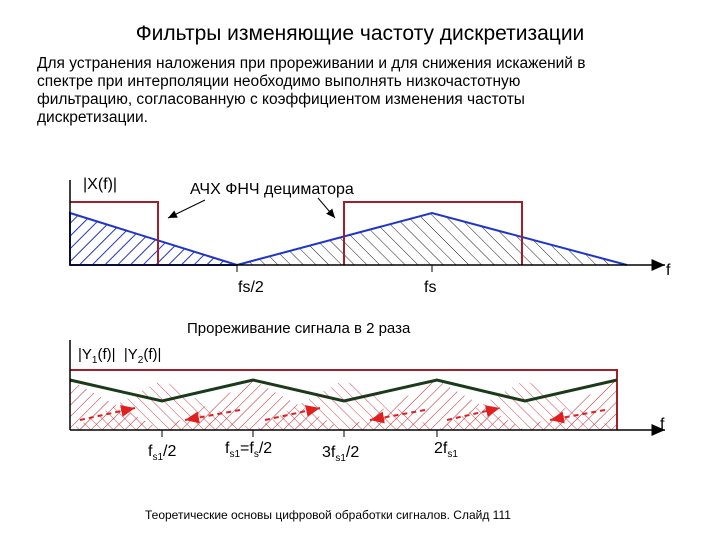 This screenshot has height=540, width=720. I want to click on top-y-label: |X(f)|, so click(100, 184).